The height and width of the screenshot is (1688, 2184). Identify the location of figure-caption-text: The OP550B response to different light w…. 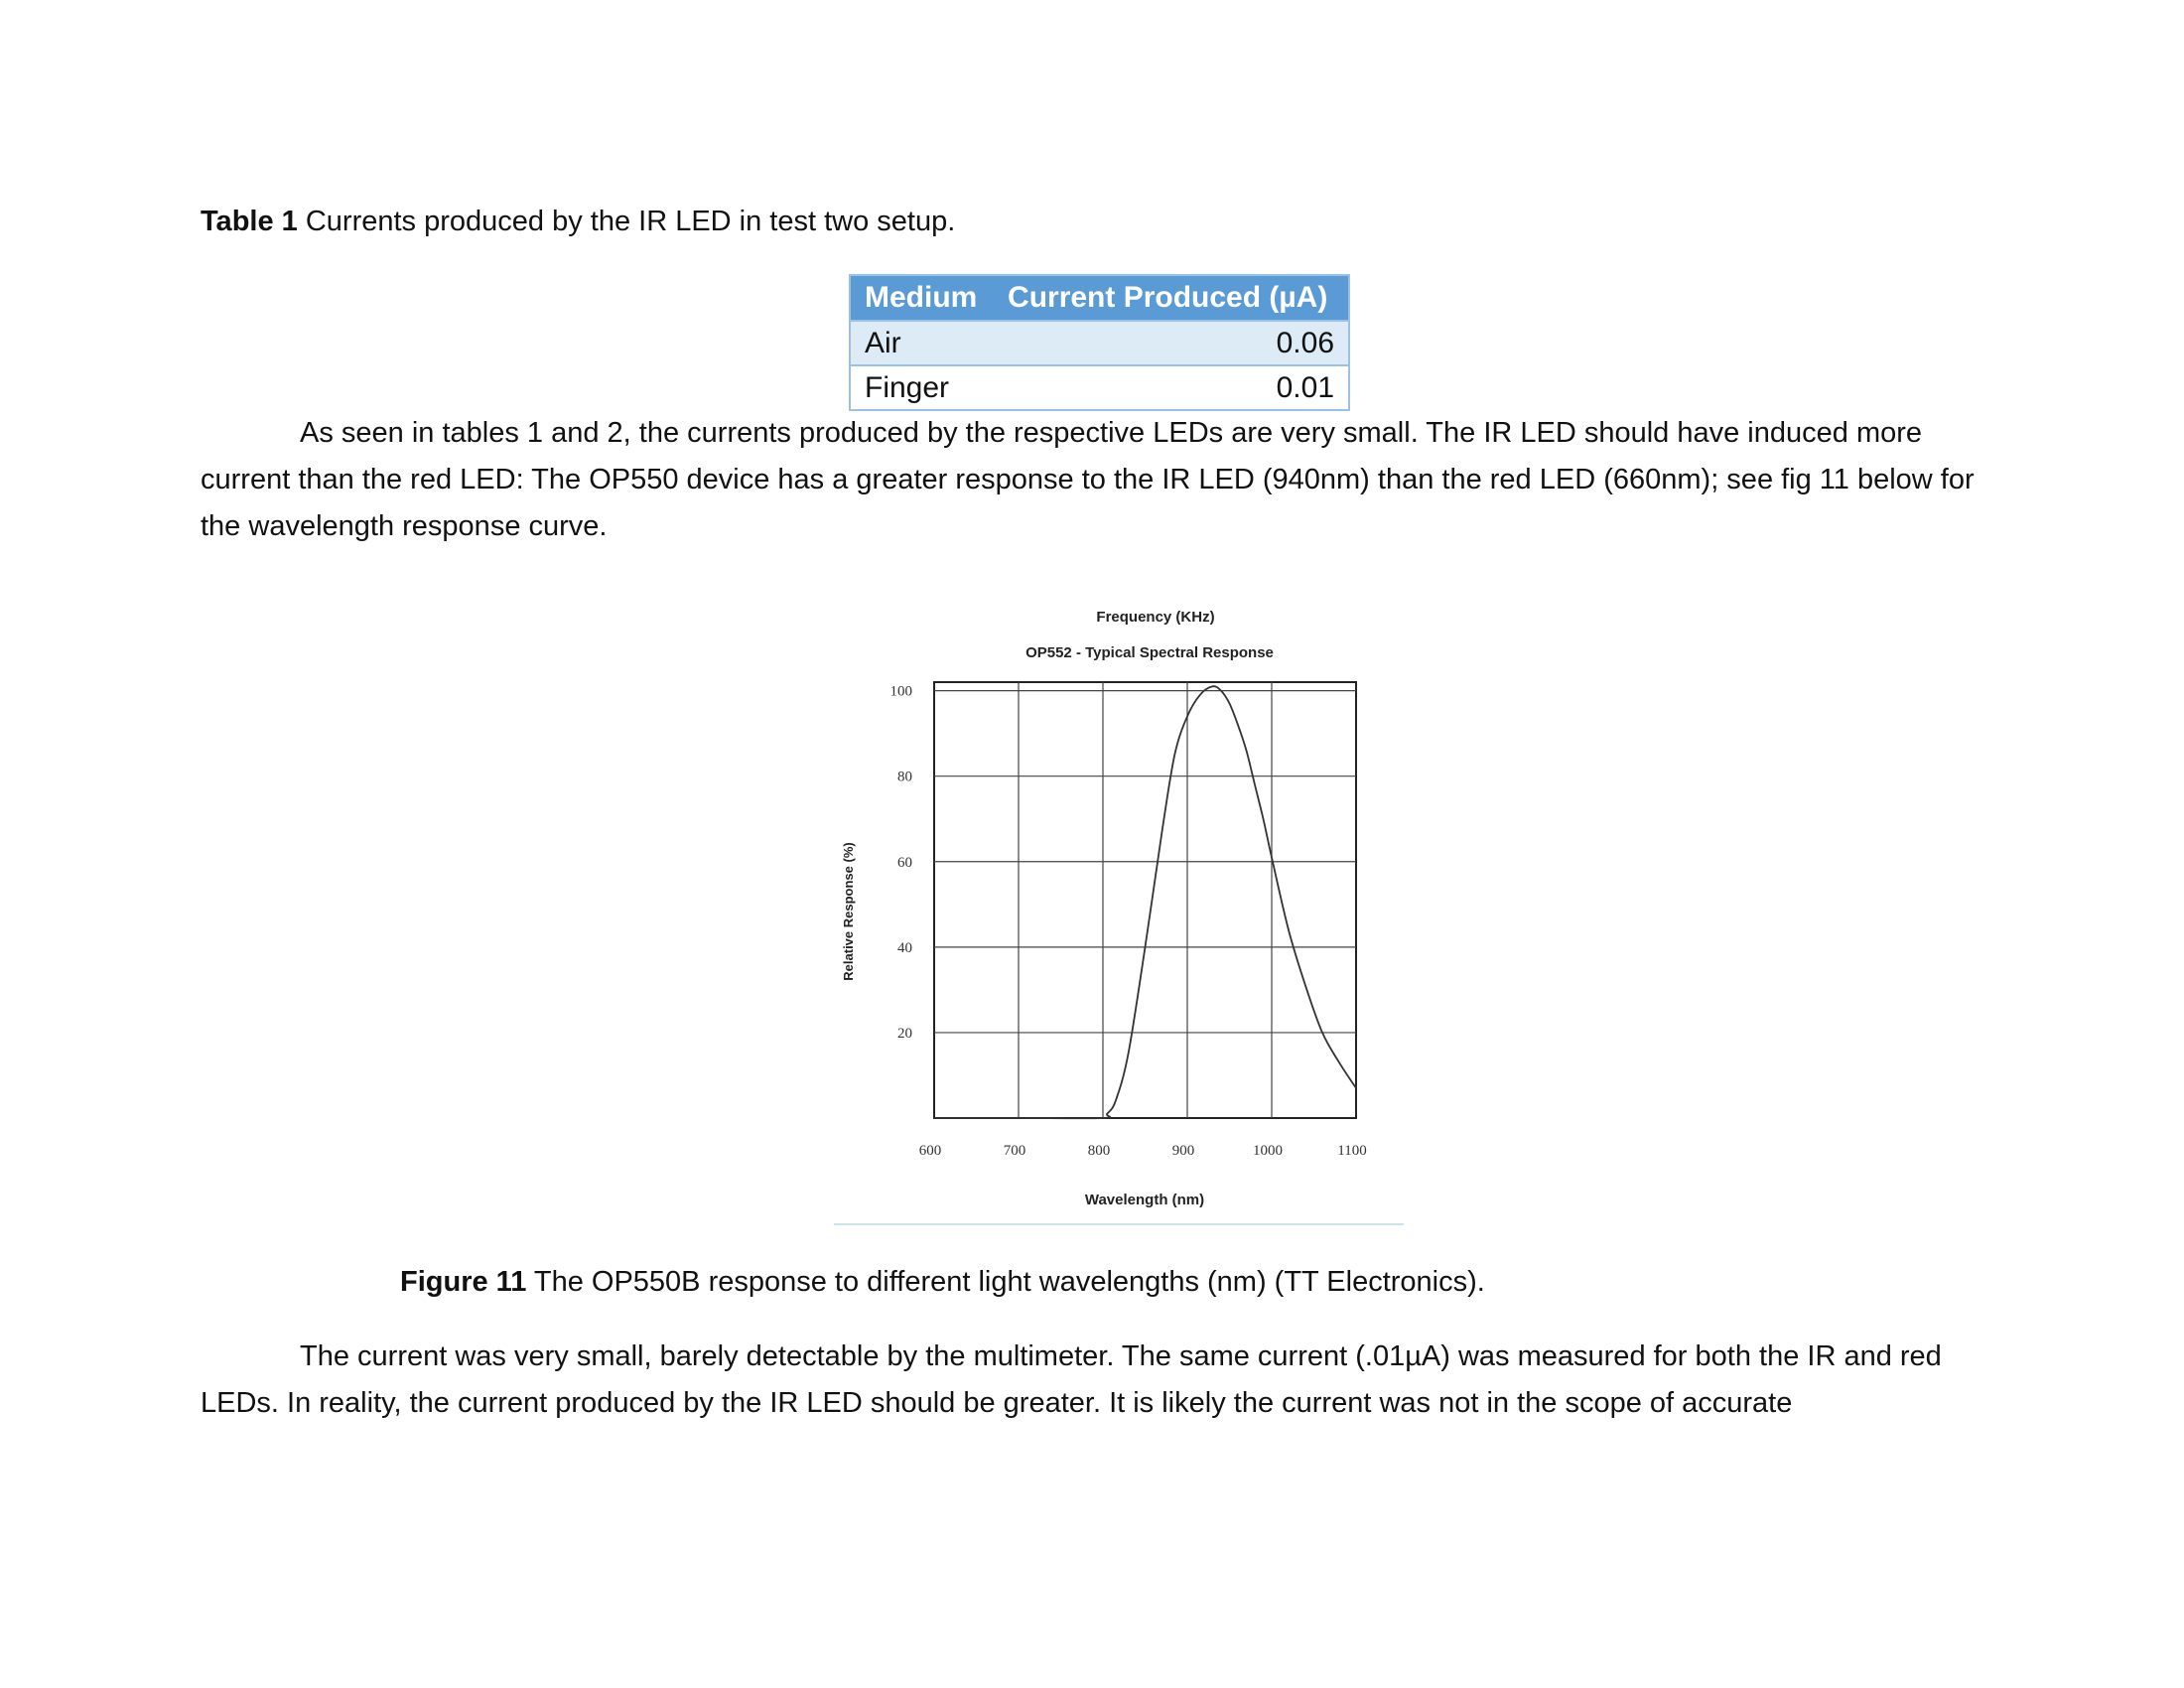
(1005, 1282).